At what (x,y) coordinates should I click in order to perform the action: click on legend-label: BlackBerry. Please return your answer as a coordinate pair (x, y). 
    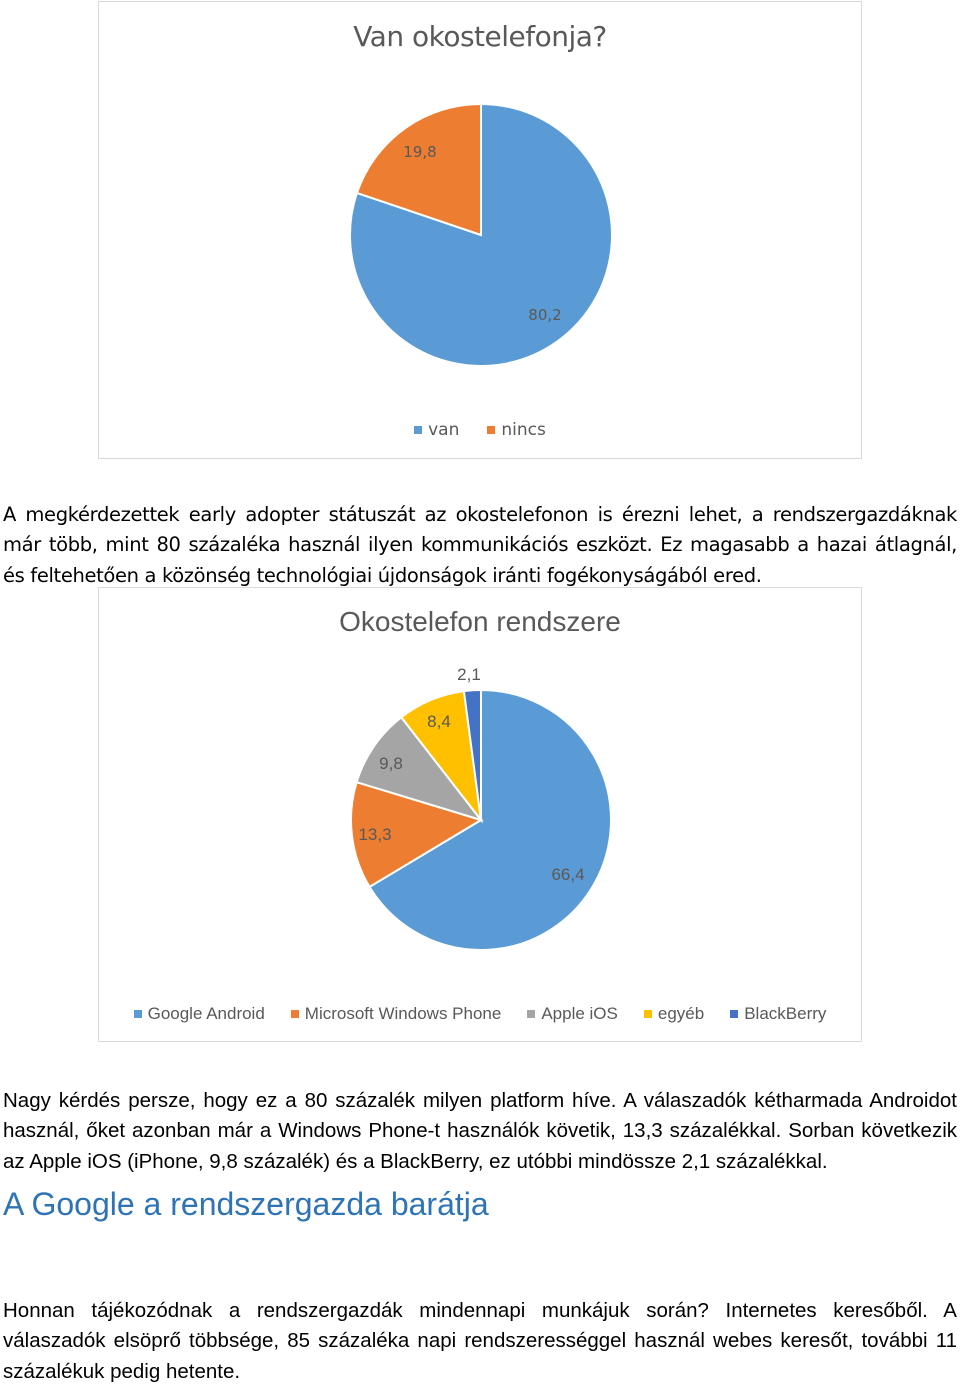
    Looking at the image, I should click on (785, 1014).